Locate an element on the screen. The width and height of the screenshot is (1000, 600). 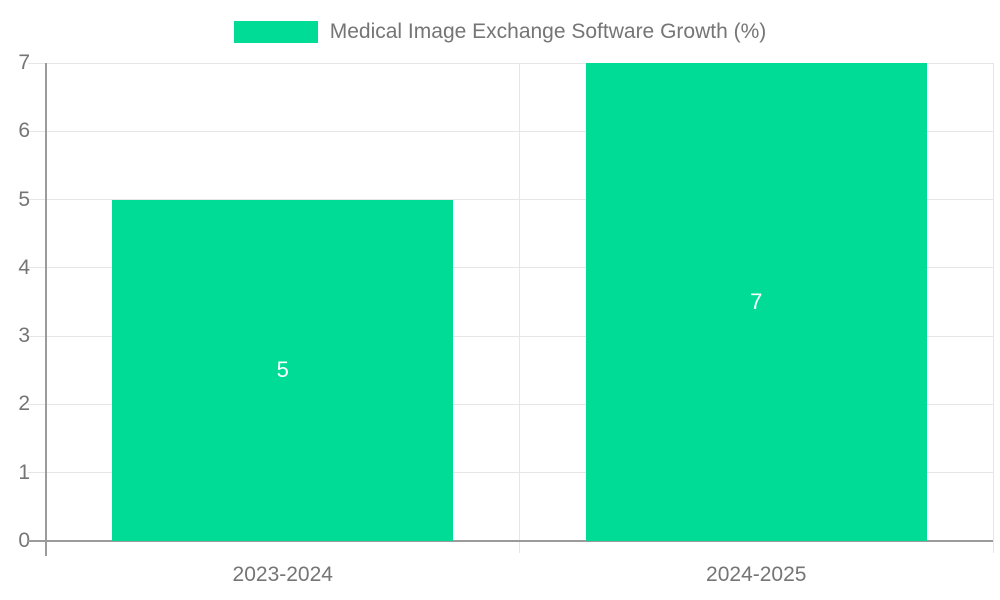
legend-swatch is located at coordinates (275, 32).